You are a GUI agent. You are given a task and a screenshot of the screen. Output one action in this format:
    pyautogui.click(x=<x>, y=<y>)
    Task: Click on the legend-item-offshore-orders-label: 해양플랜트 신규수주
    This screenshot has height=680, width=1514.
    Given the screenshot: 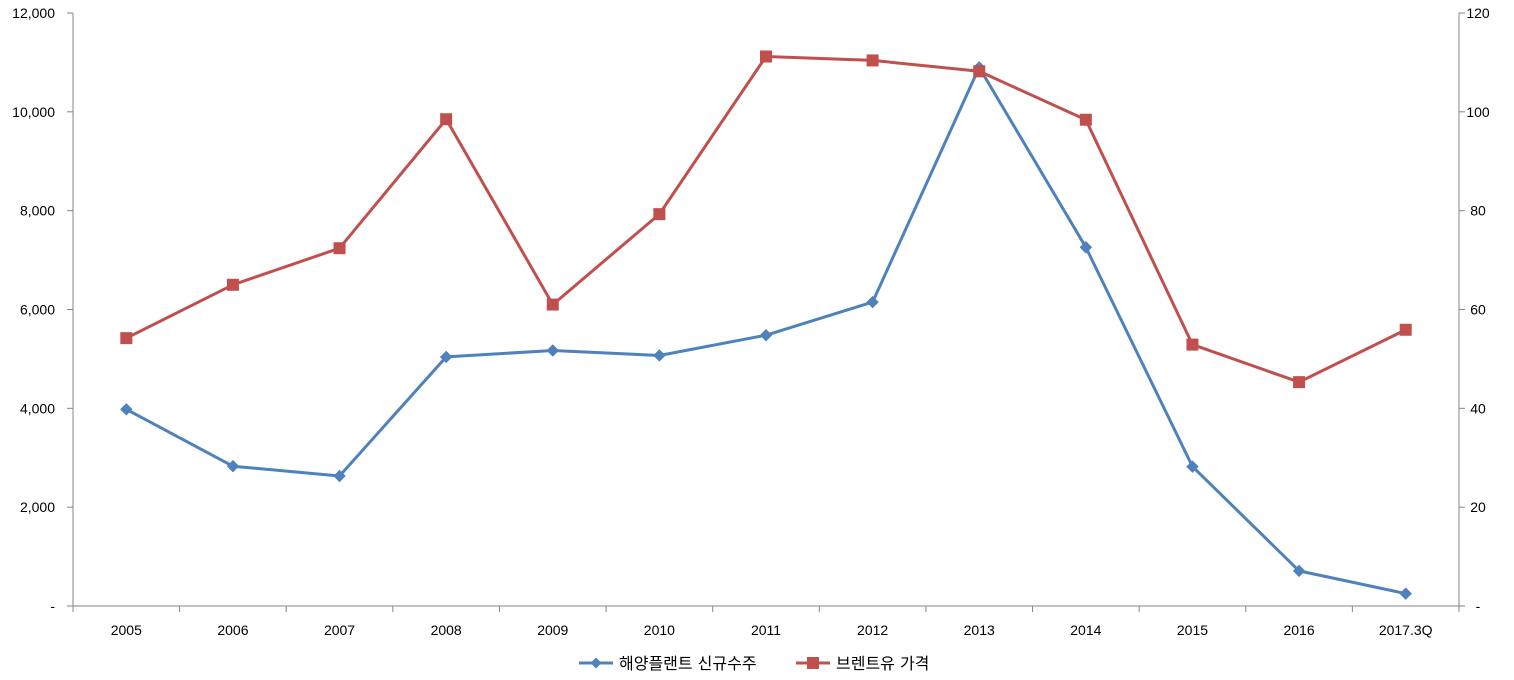 What is the action you would take?
    pyautogui.click(x=688, y=663)
    